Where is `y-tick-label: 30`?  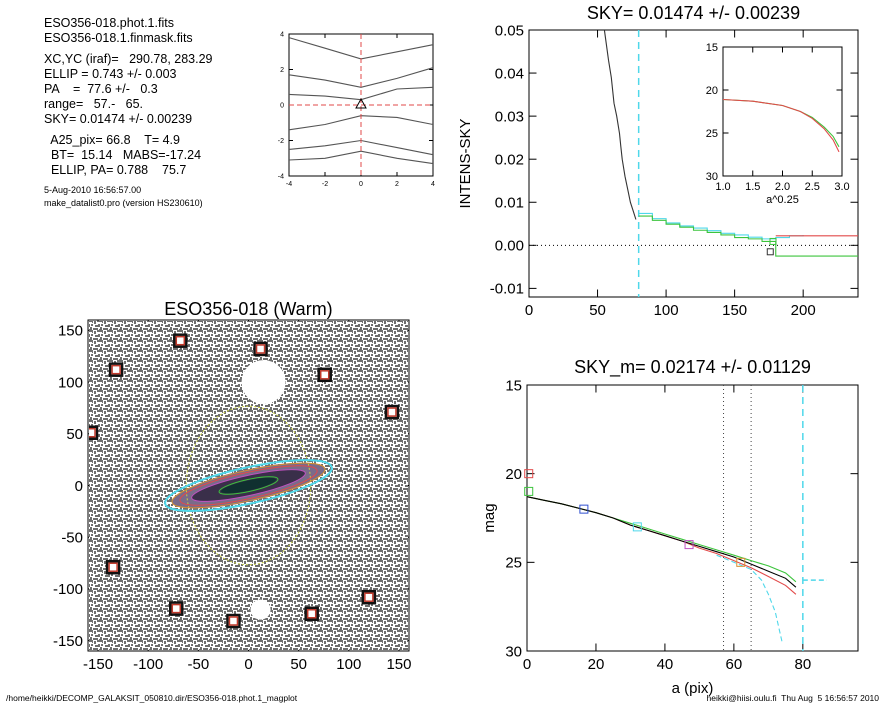 y-tick-label: 30 is located at coordinates (712, 177).